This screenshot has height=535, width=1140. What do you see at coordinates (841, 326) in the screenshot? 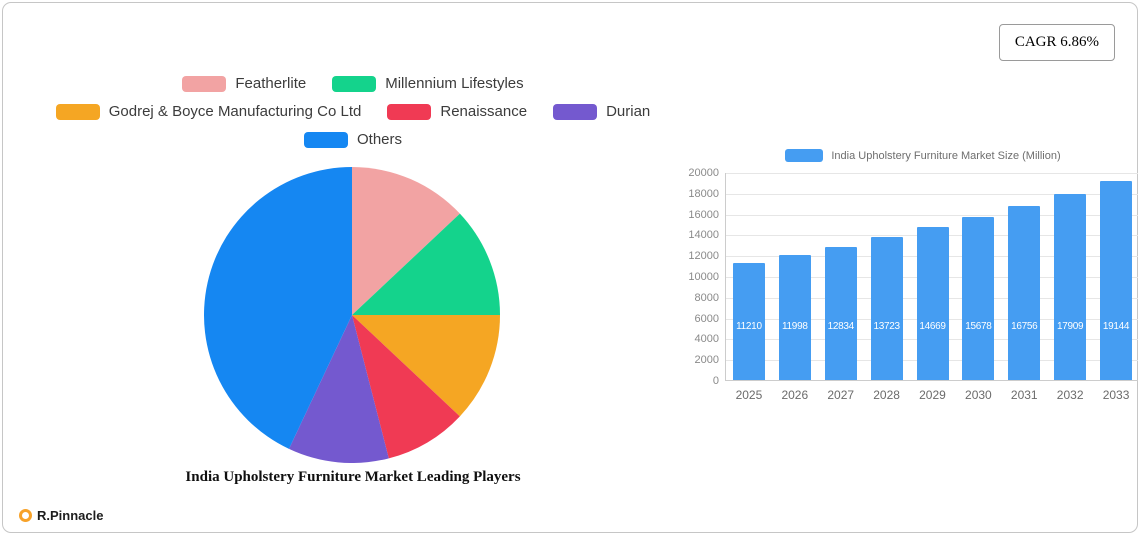
I see `bar-value-label: 12834` at bounding box center [841, 326].